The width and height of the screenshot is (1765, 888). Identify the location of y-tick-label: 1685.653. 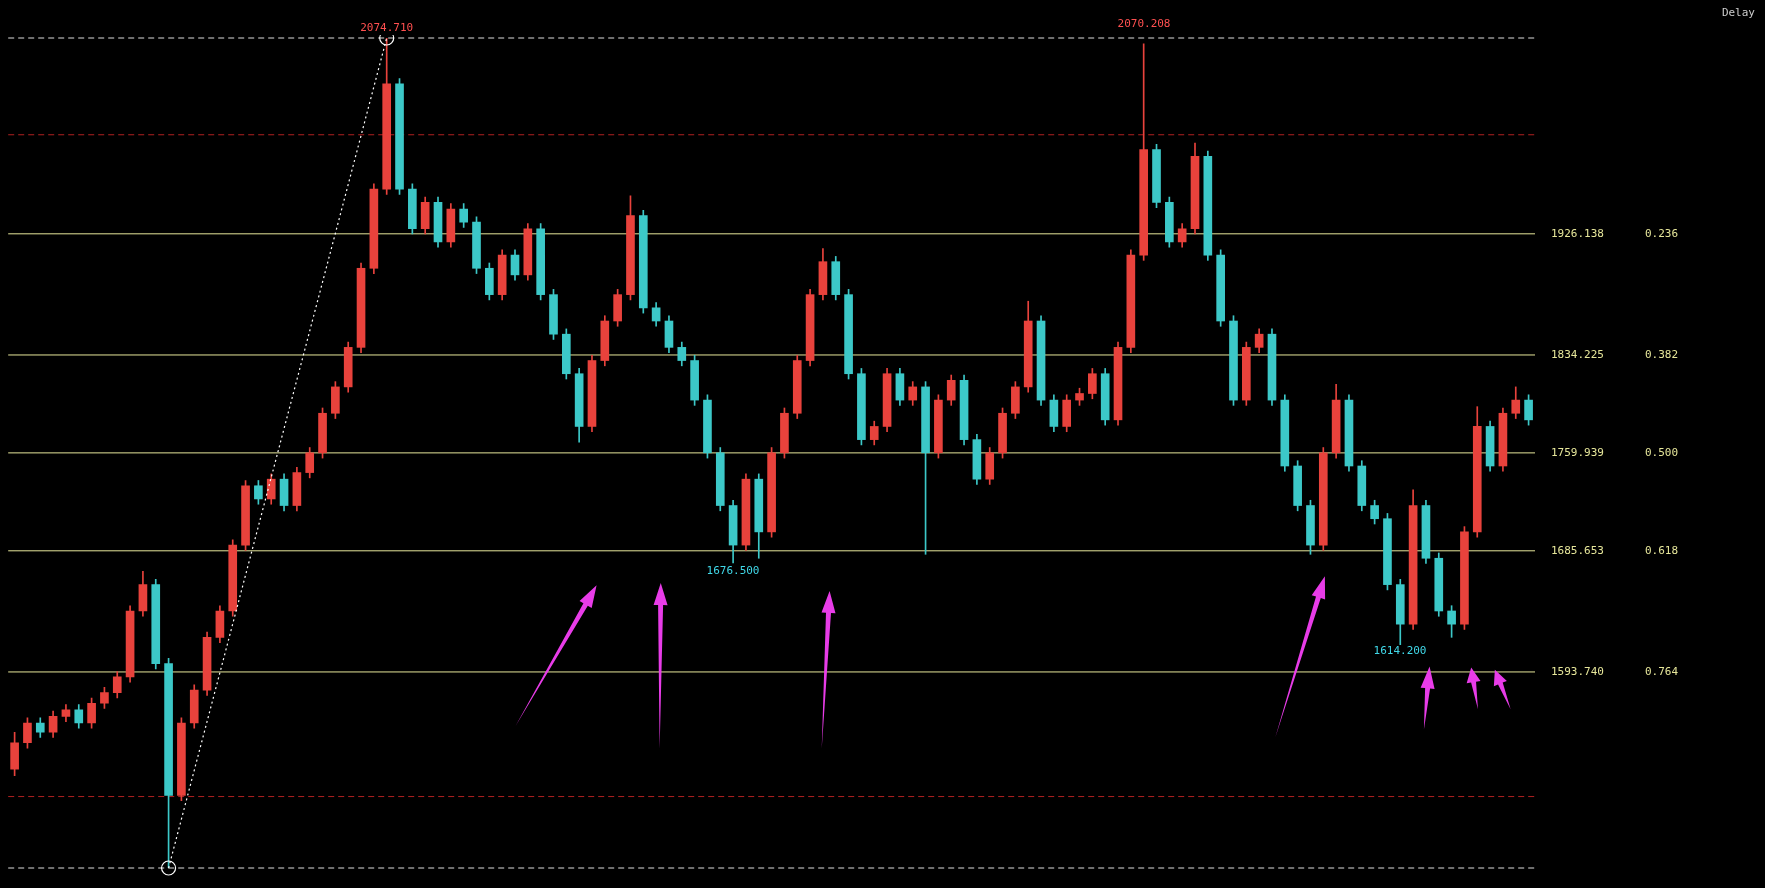
(1577, 550).